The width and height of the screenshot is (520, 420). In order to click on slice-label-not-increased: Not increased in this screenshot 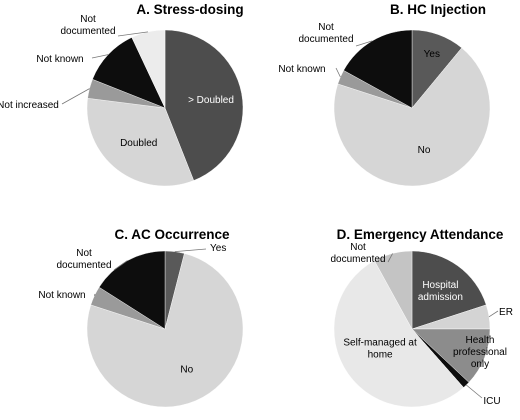, I will do `click(29, 105)`.